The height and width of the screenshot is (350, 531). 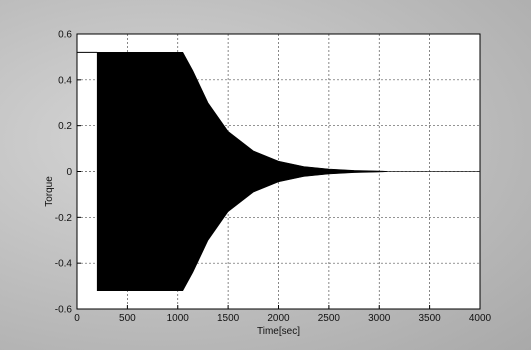 I want to click on y-tick-label: -0.4, so click(x=64, y=264).